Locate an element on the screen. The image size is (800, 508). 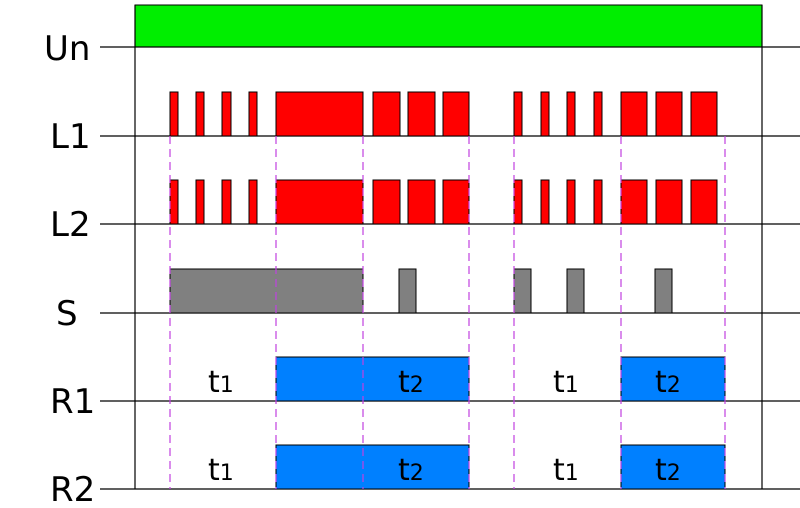
s-pulses is located at coordinates (421, 291).